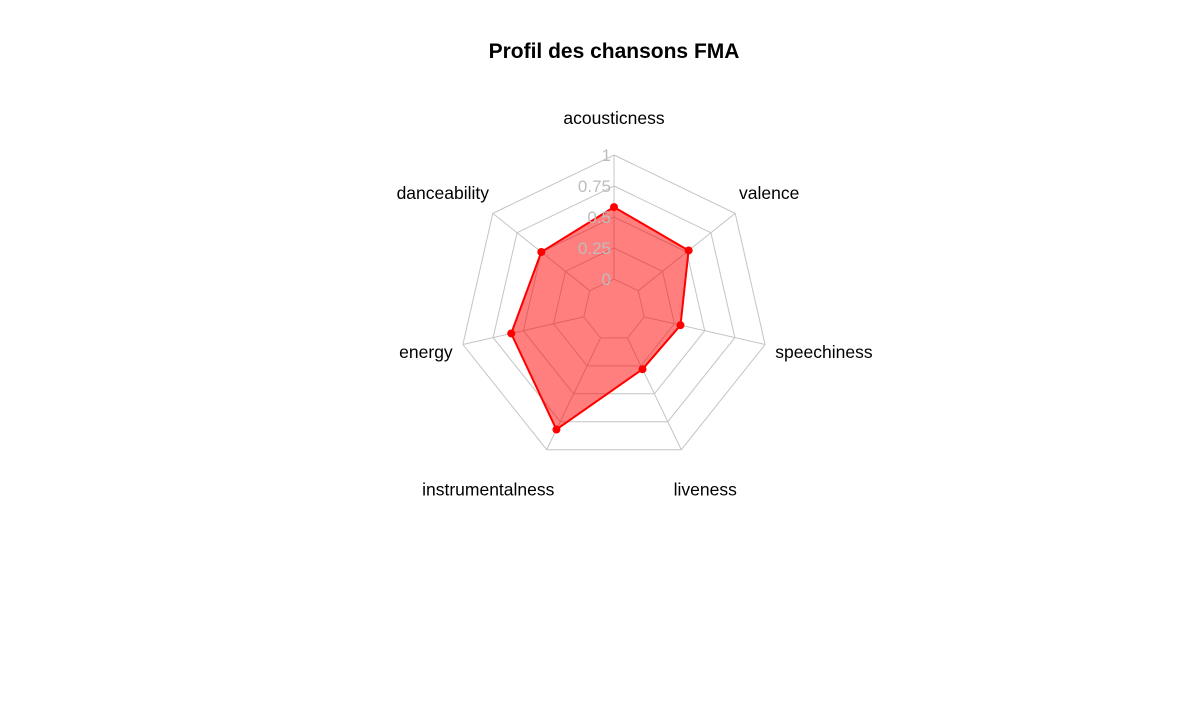  Describe the element at coordinates (606, 155) in the screenshot. I see `tick-label-4: 1` at that location.